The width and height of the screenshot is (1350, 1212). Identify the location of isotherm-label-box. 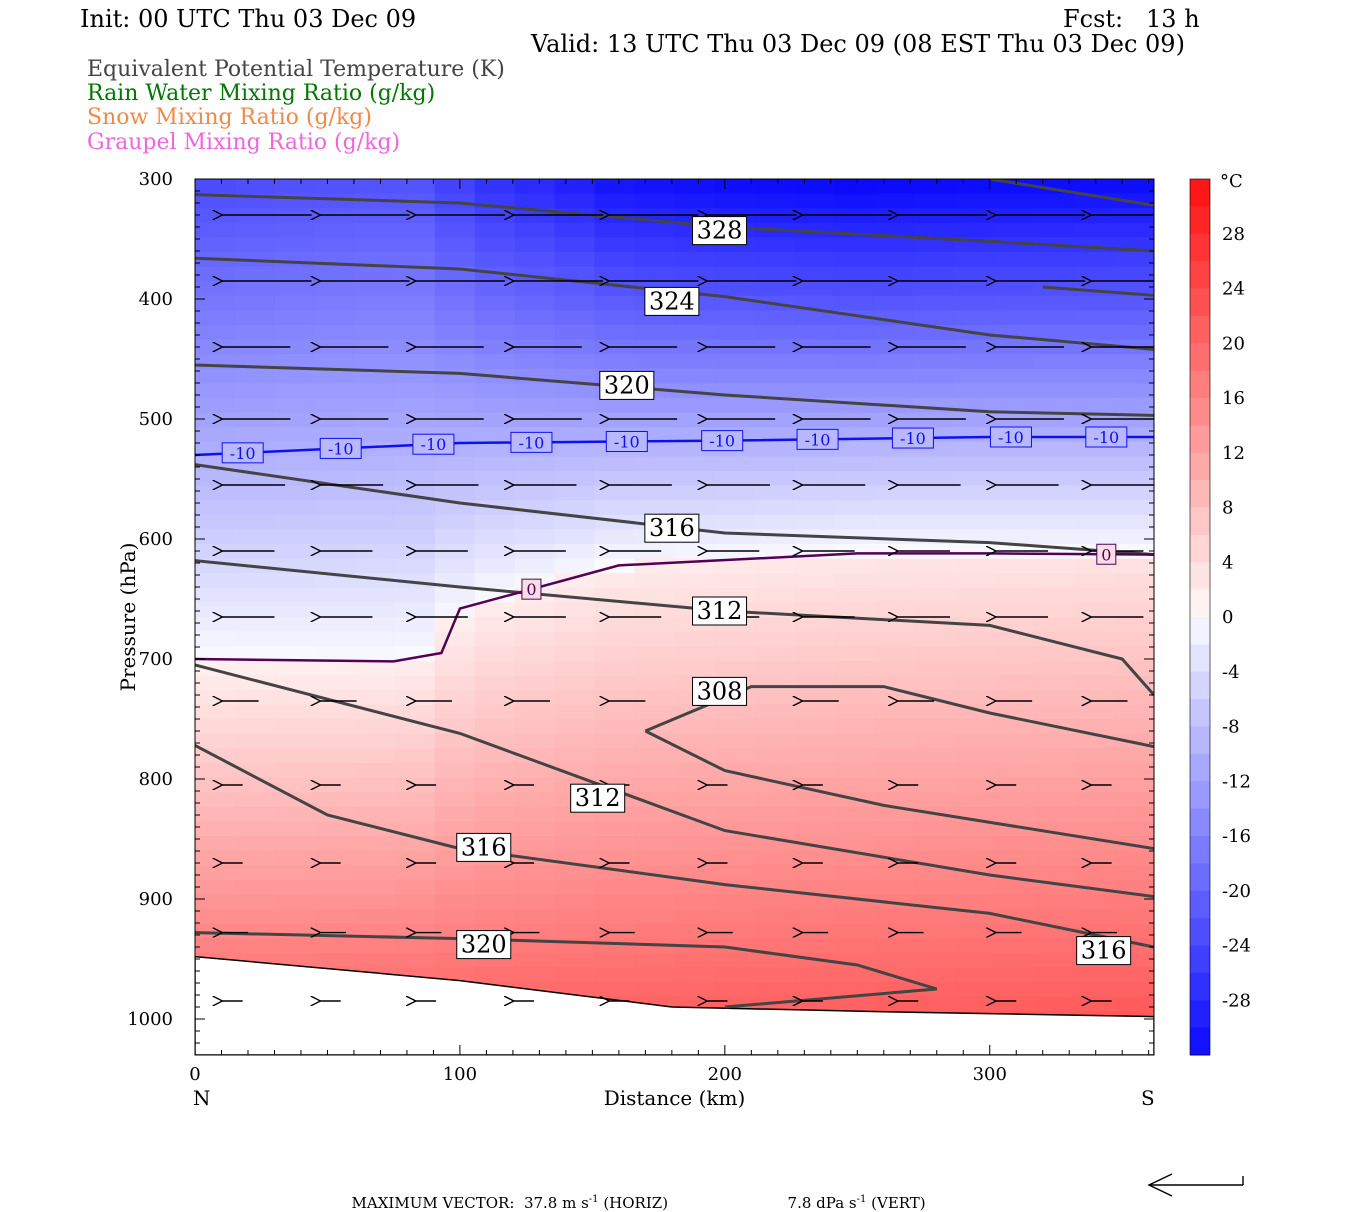
(626, 441).